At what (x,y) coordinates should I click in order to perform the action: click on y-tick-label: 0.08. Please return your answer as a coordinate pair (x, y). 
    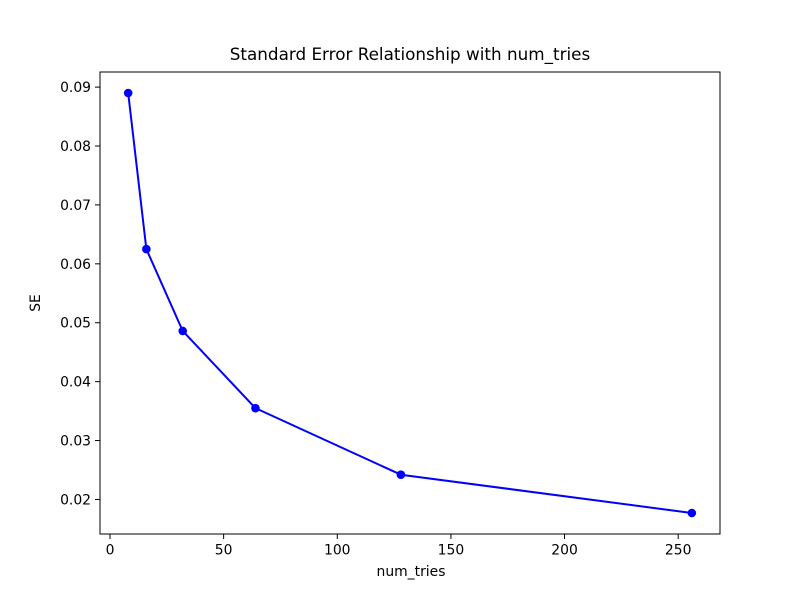
    Looking at the image, I should click on (75, 147).